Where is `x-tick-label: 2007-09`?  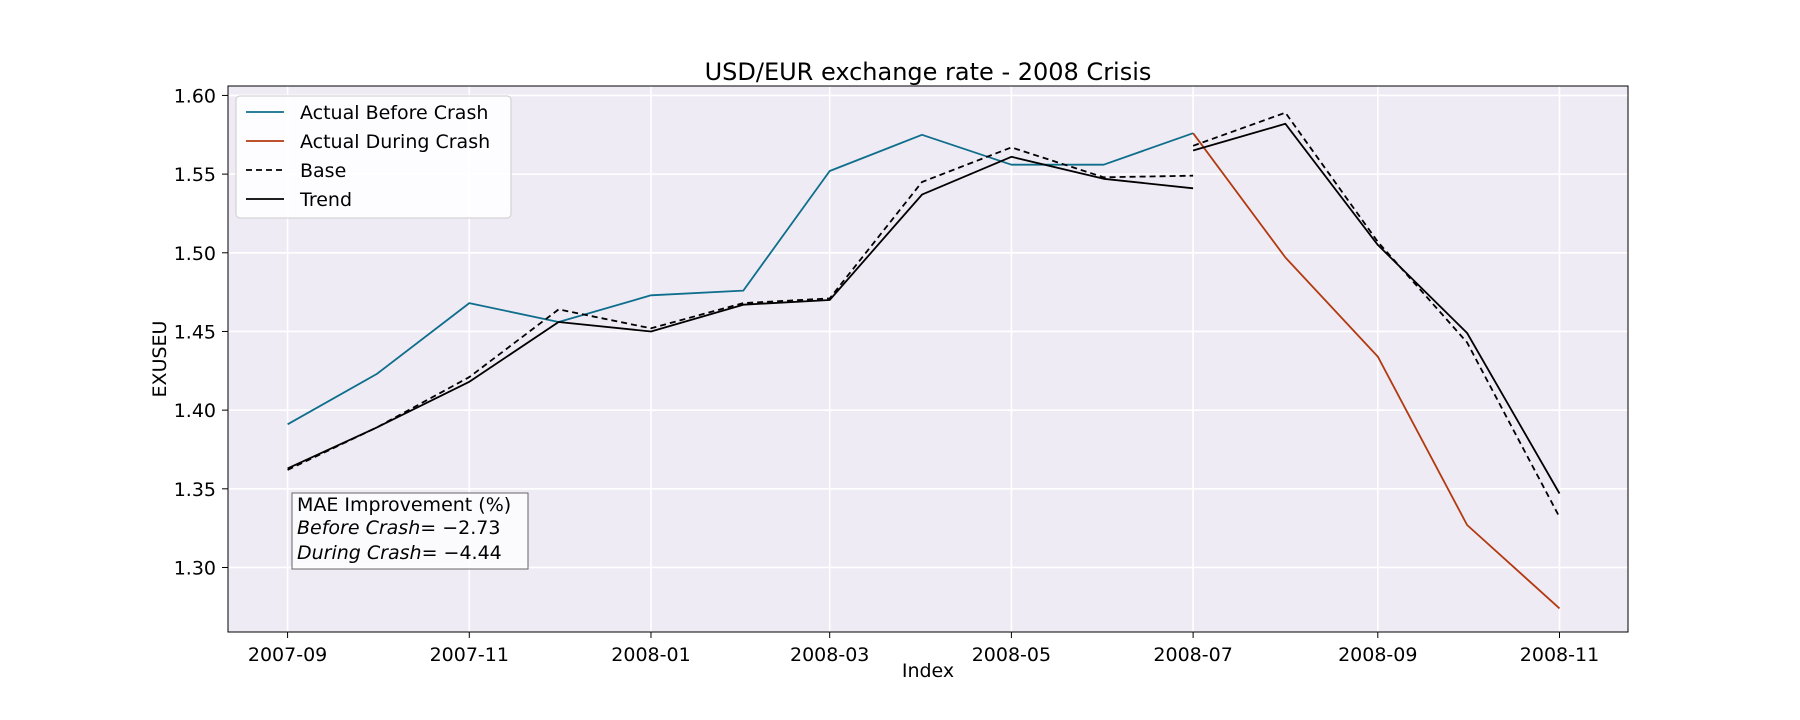
x-tick-label: 2007-09 is located at coordinates (287, 655).